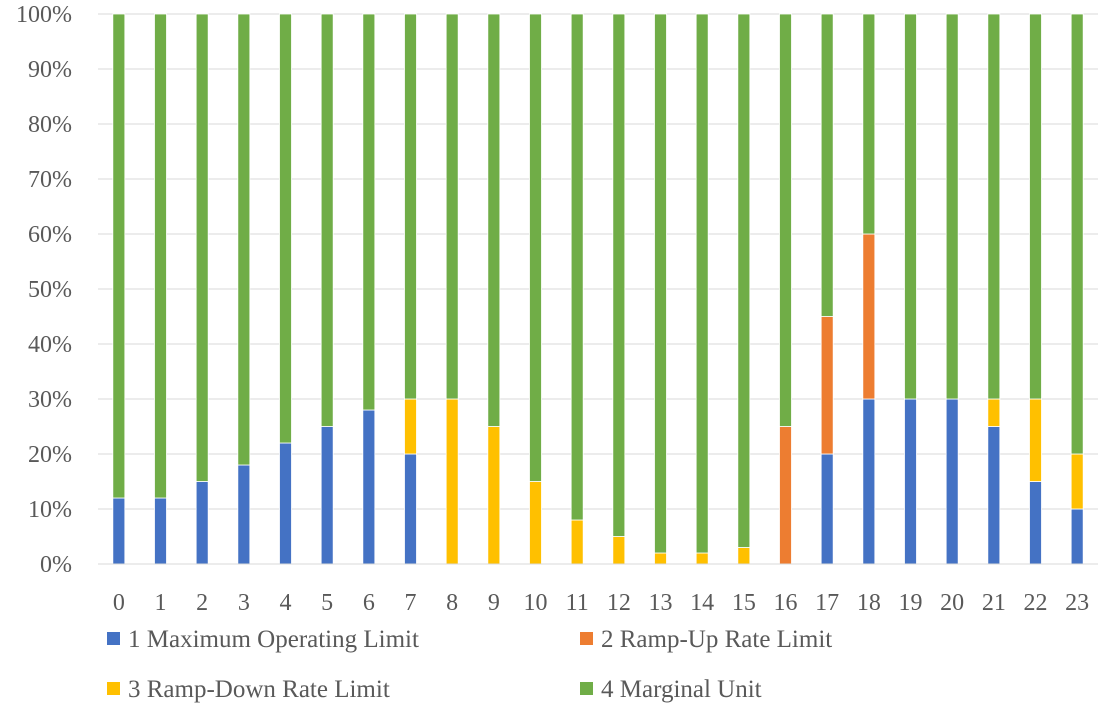 Image resolution: width=1105 pixels, height=717 pixels. Describe the element at coordinates (259, 689) in the screenshot. I see `legend-label: 3 Ramp-Down Rate Limit` at that location.